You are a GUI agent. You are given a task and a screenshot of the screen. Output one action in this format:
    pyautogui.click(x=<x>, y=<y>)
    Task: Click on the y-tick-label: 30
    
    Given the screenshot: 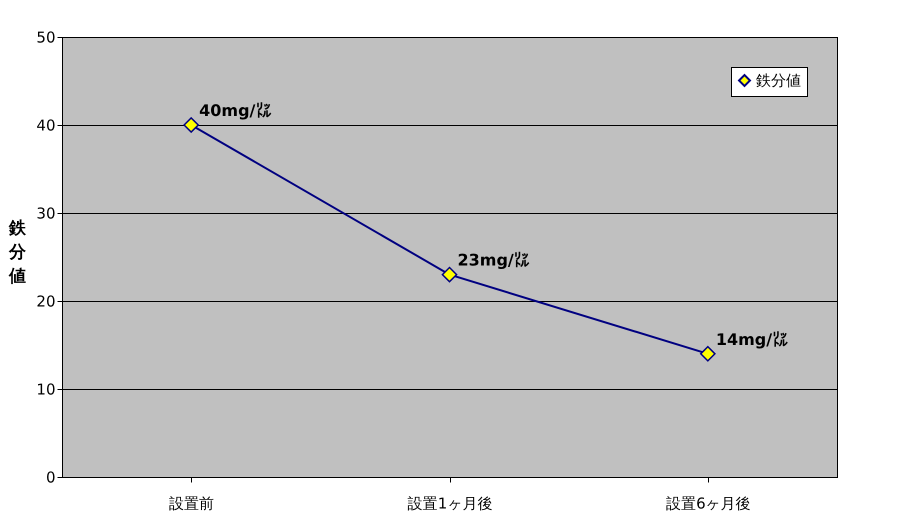 What is the action you would take?
    pyautogui.click(x=46, y=213)
    